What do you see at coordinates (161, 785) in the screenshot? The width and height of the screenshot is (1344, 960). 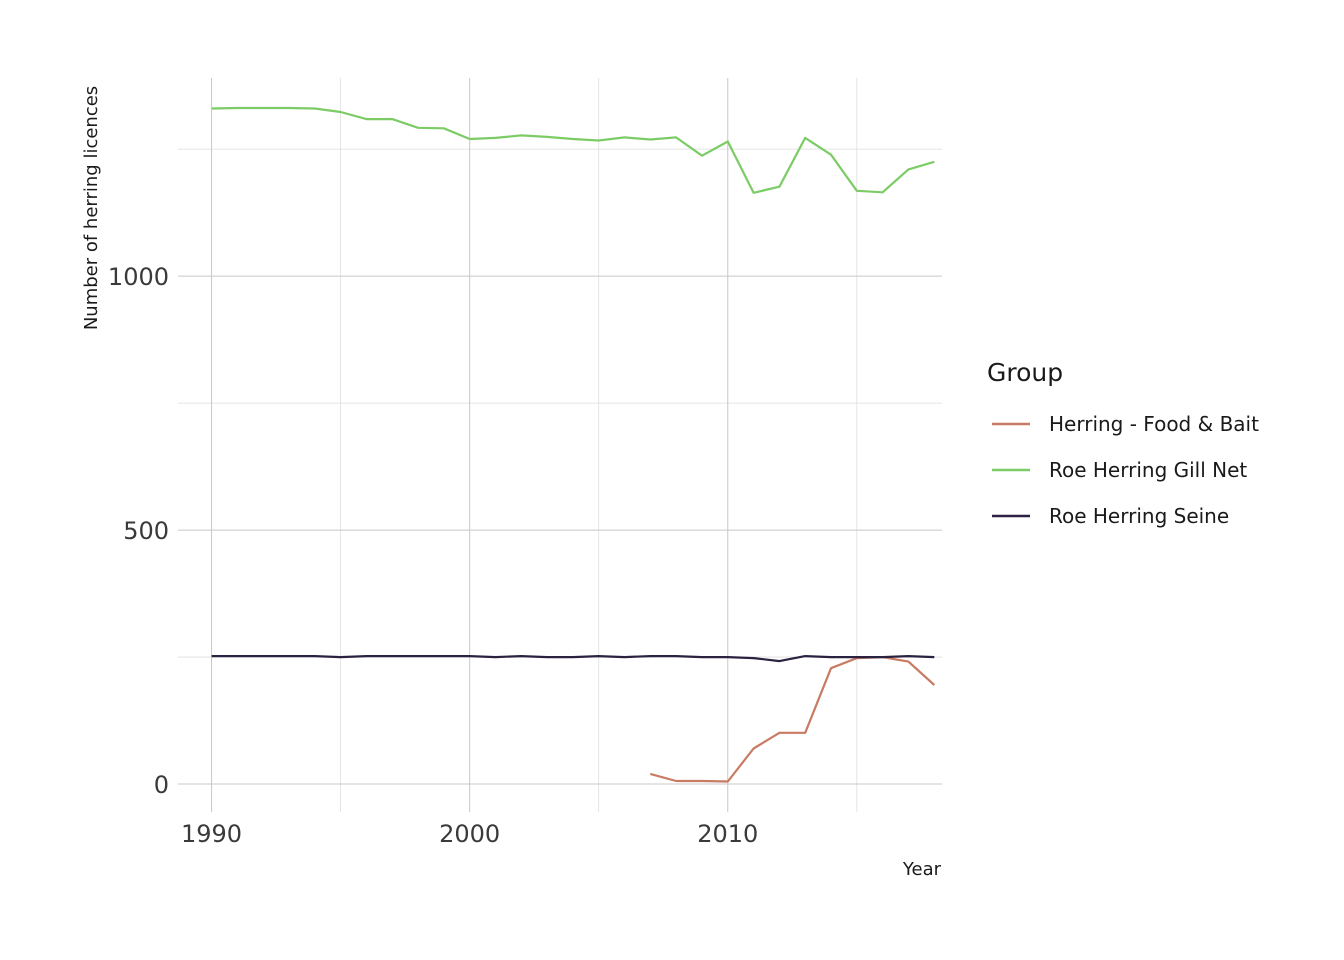 I see `y-tick-label: 0` at bounding box center [161, 785].